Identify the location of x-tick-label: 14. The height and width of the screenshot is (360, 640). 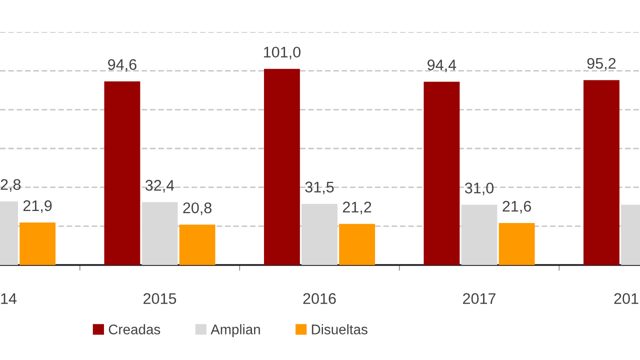
(9, 298).